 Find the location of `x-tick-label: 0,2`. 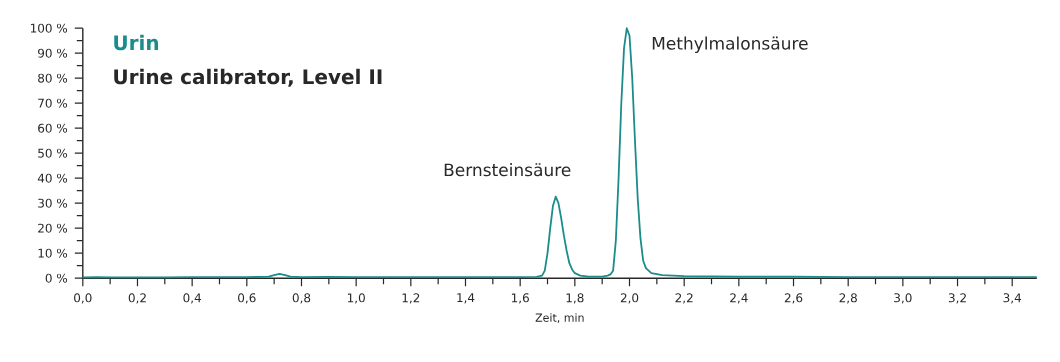

x-tick-label: 0,2 is located at coordinates (137, 298).